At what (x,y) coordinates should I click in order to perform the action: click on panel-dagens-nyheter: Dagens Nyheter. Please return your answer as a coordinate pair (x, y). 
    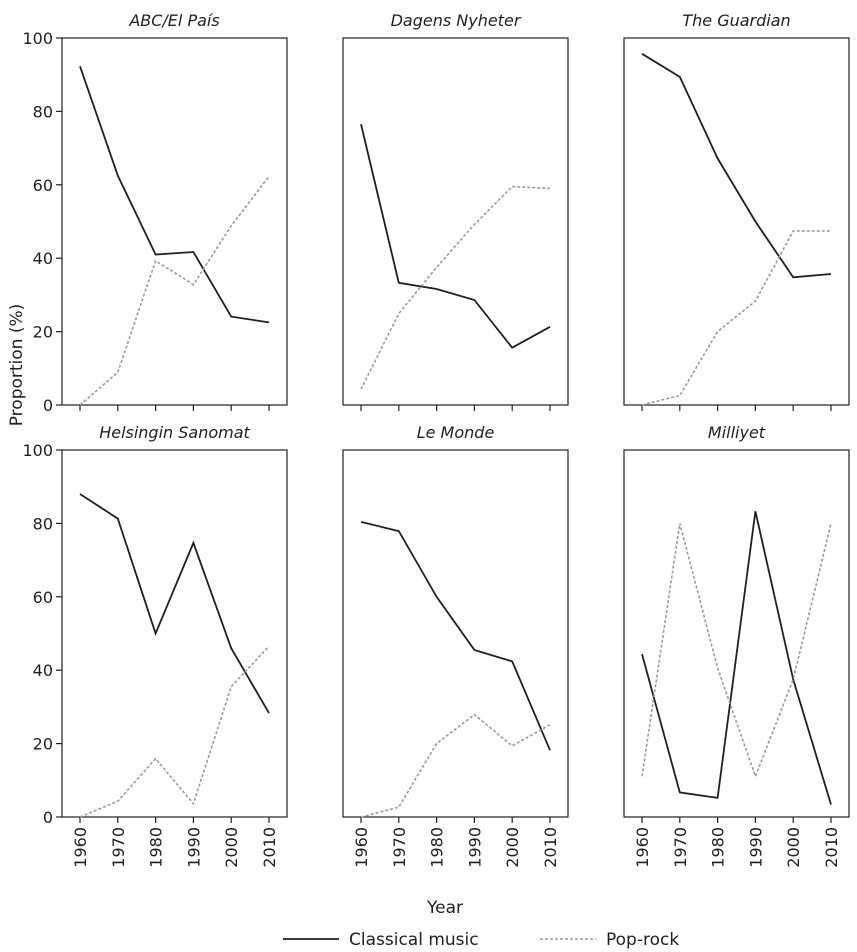
    Looking at the image, I should click on (455, 211).